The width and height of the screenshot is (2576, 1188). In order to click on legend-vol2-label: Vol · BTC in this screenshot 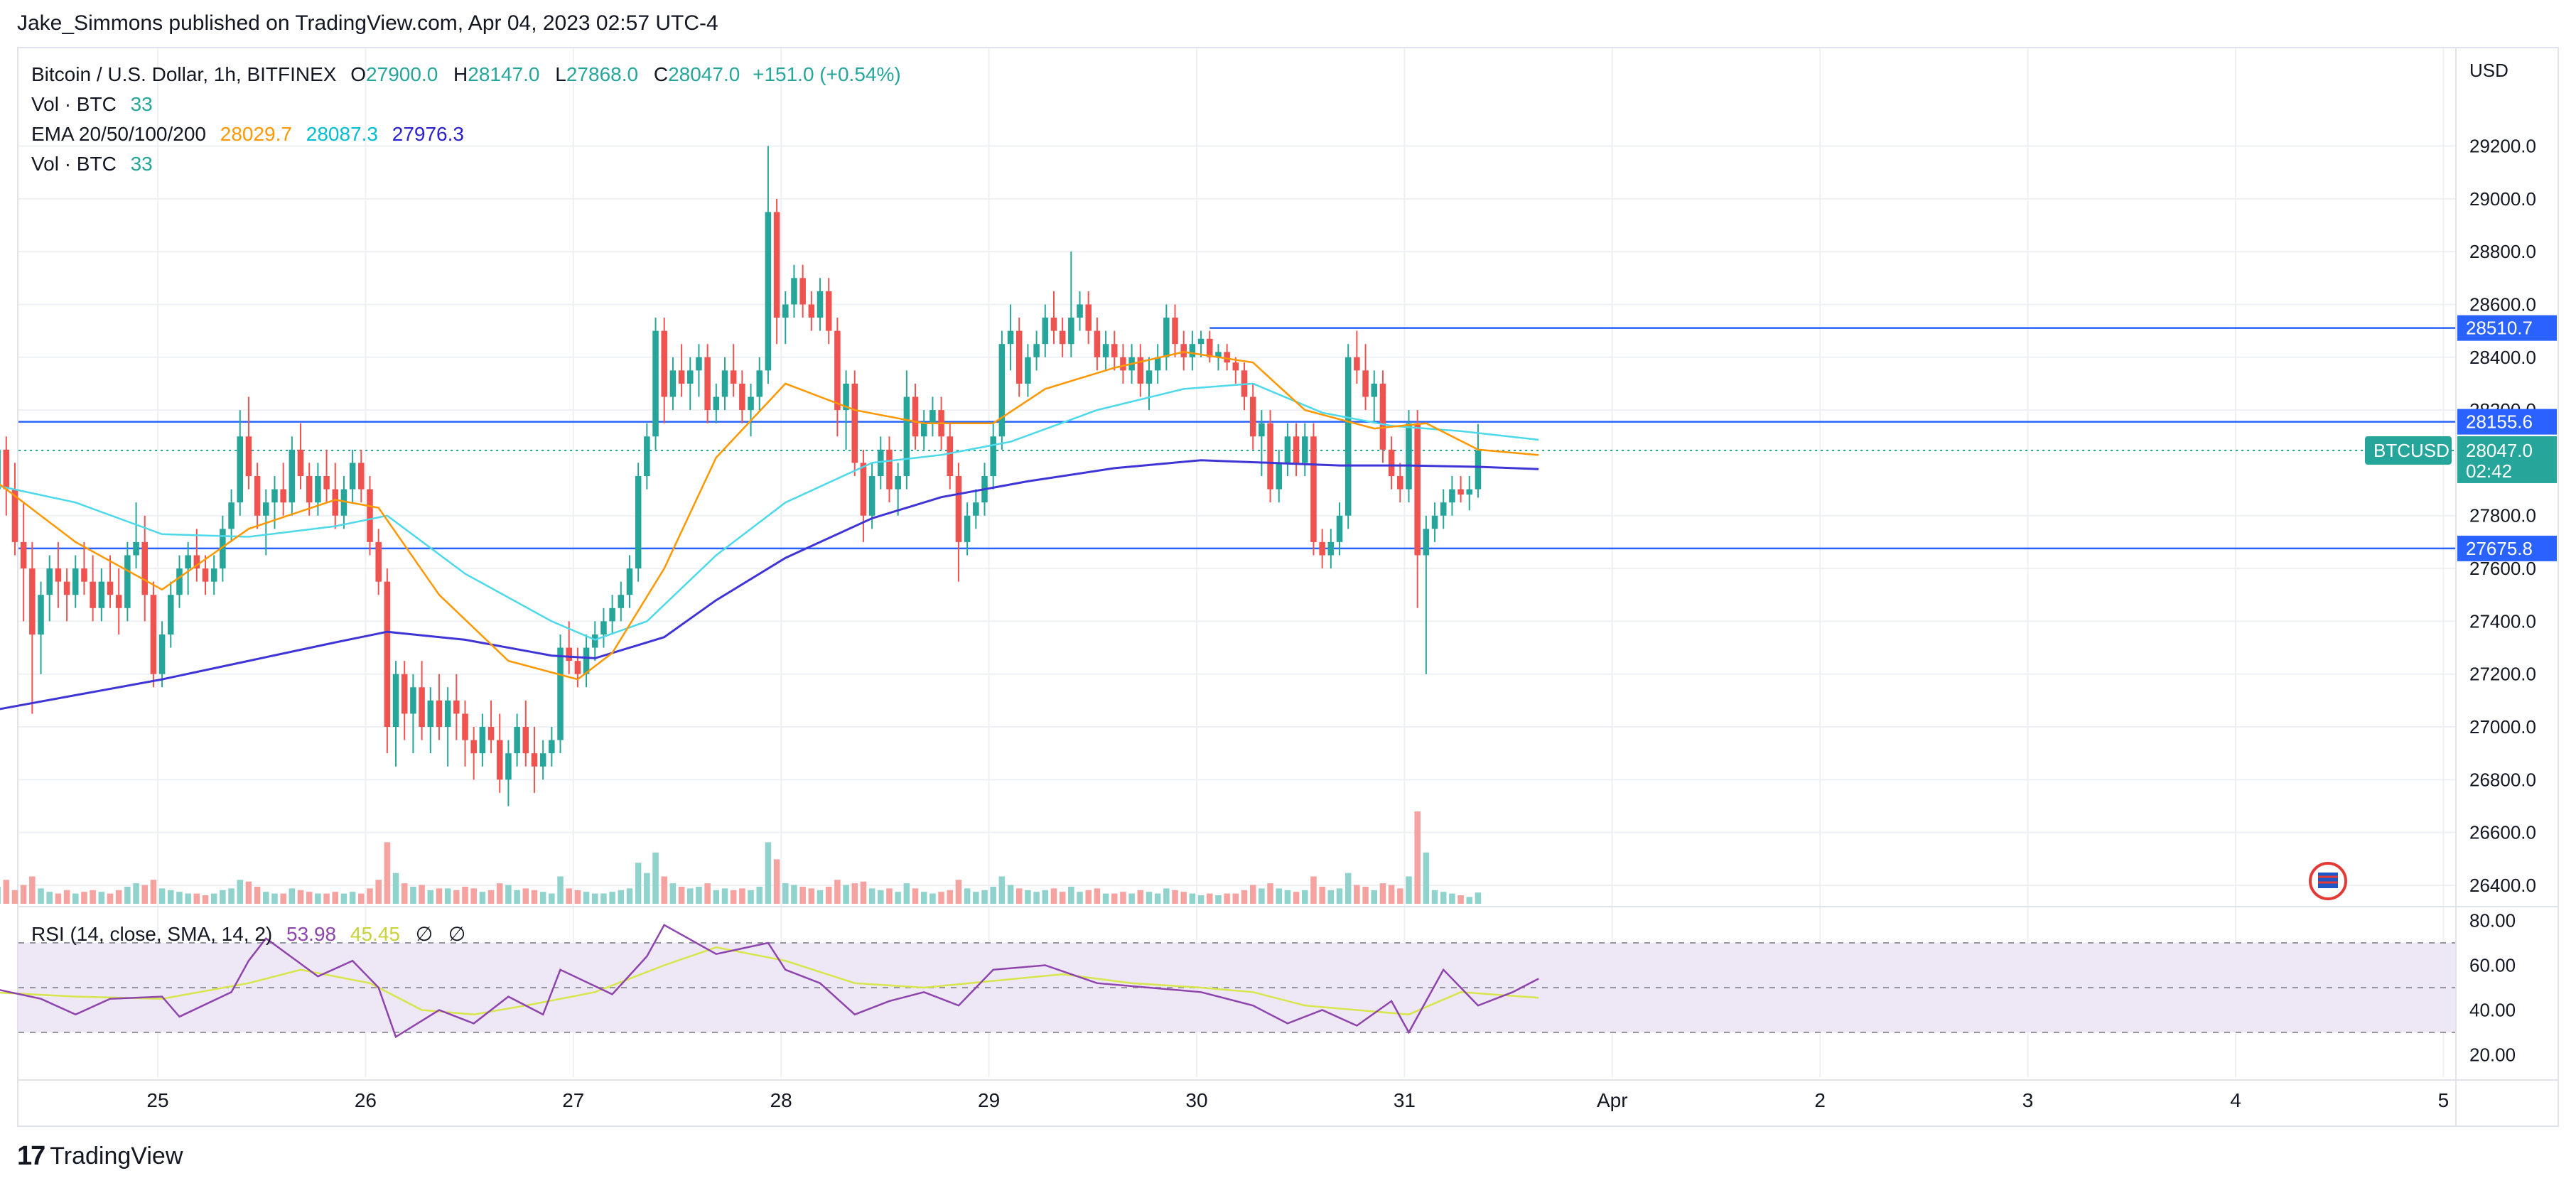, I will do `click(74, 164)`.